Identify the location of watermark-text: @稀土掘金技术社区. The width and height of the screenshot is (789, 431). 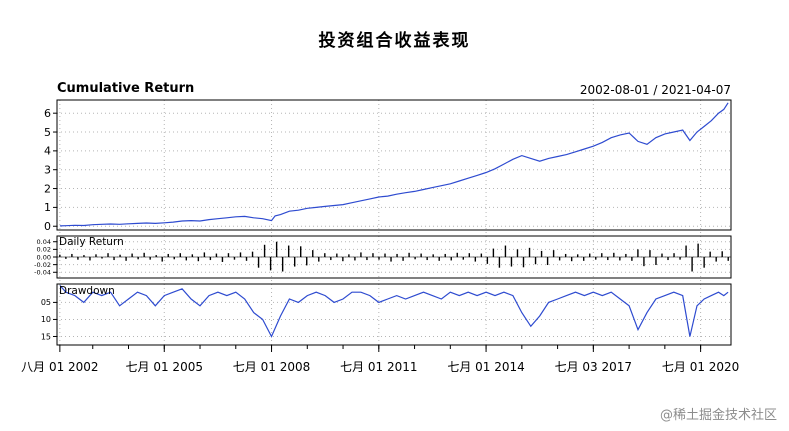
(718, 415).